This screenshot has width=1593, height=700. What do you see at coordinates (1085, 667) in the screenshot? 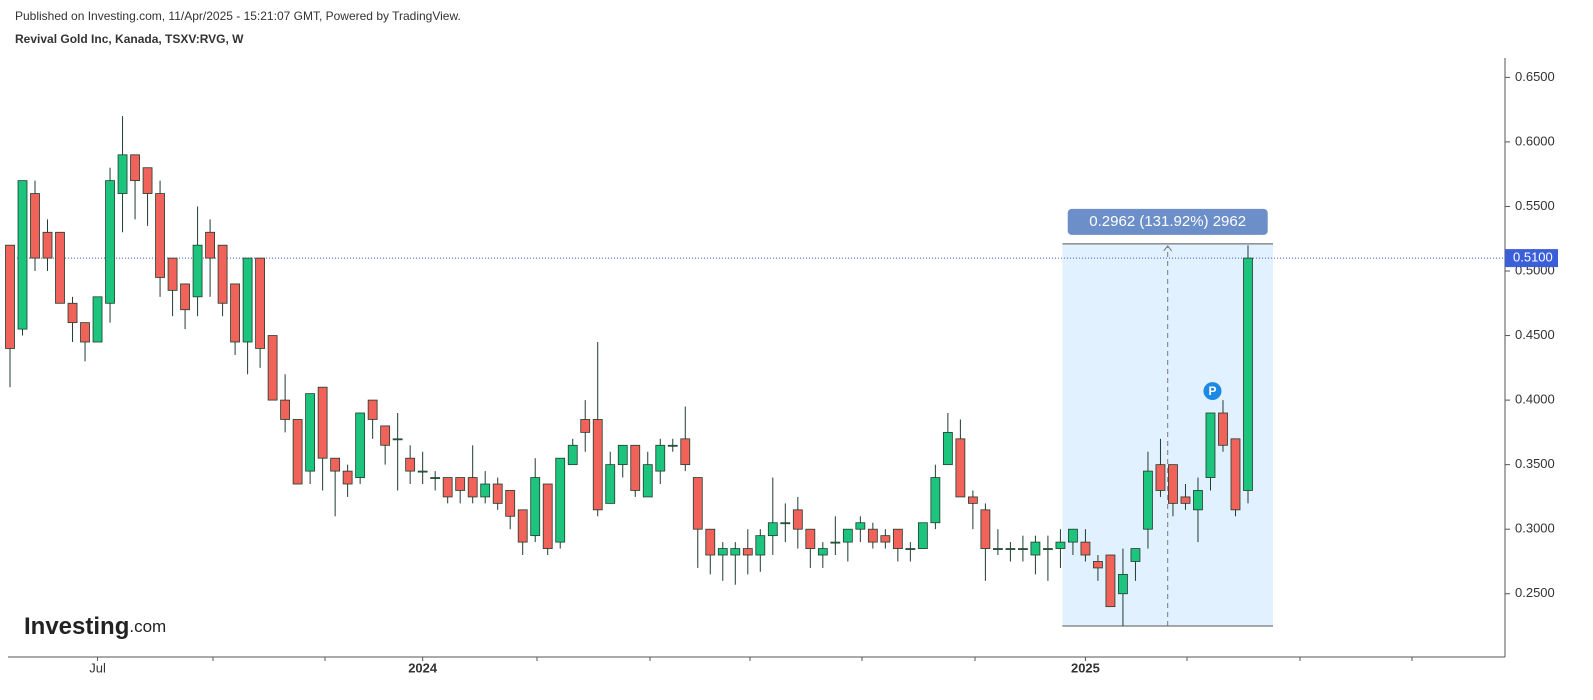
I see `x-tick-label: 2025` at bounding box center [1085, 667].